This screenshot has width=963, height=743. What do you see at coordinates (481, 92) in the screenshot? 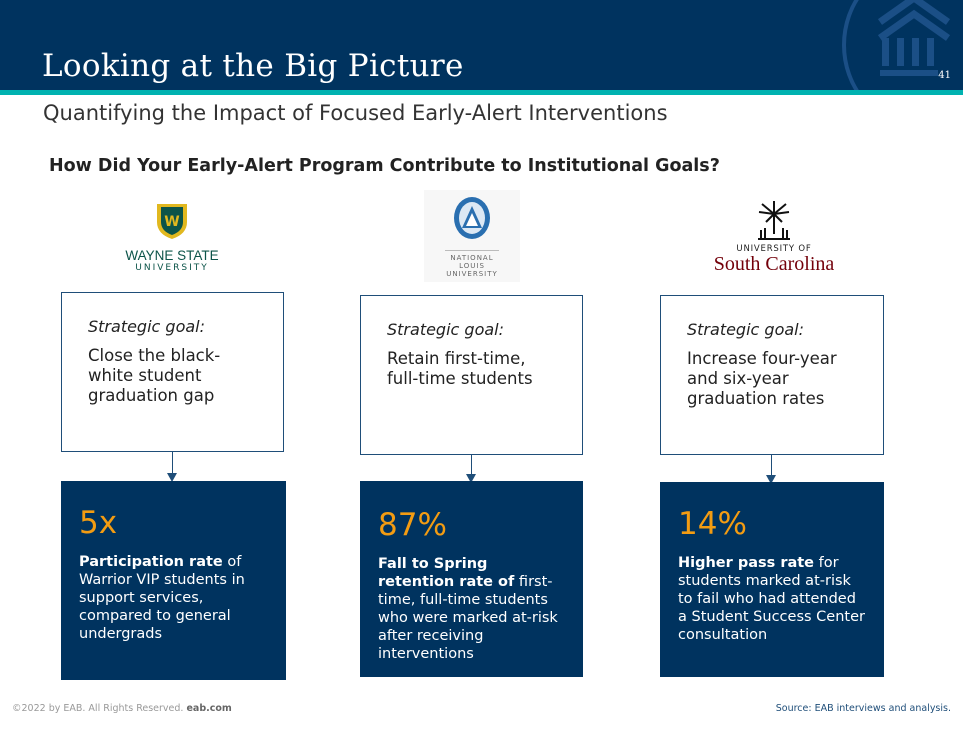
I see `teal-divider` at bounding box center [481, 92].